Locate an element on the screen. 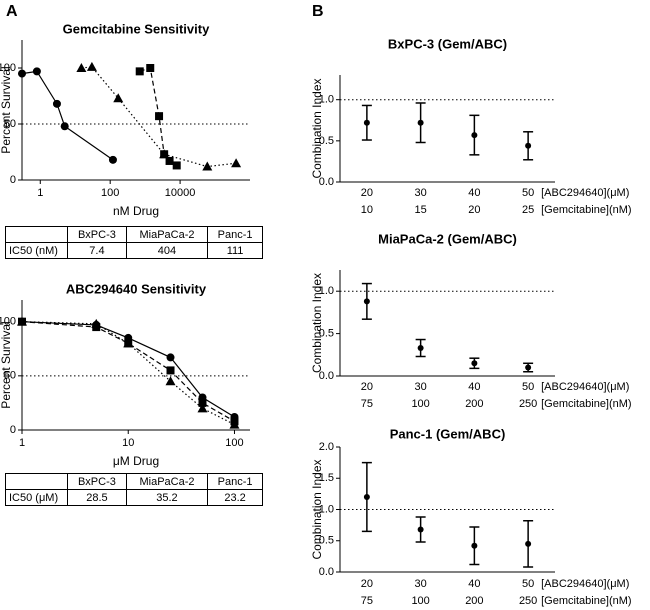 The width and height of the screenshot is (650, 610). x-axis-title: μM Drug is located at coordinates (136, 461).